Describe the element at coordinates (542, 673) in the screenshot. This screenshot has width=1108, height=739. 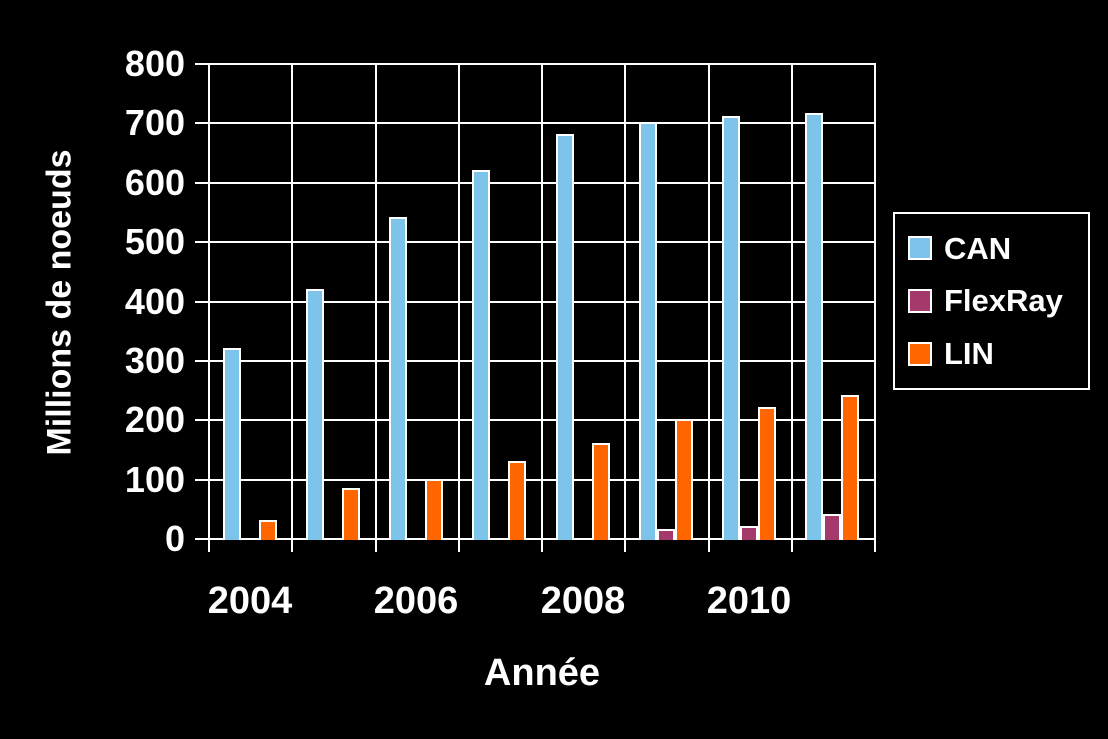
I see `x-axis-title: Année` at that location.